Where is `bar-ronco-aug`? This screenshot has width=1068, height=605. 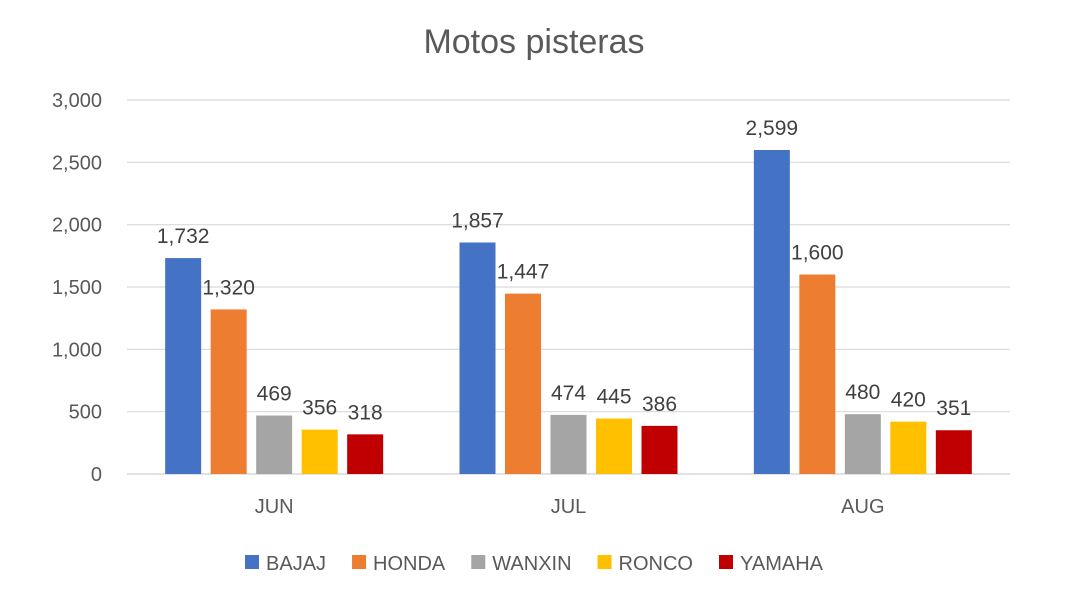 bar-ronco-aug is located at coordinates (908, 447).